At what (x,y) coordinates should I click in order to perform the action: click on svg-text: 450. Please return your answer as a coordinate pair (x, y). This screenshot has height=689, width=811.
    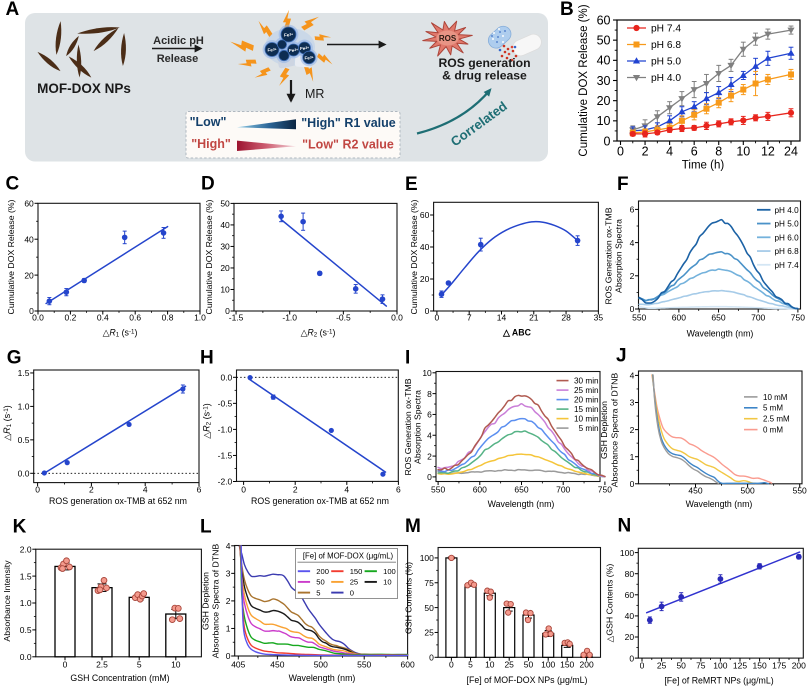
    Looking at the image, I should click on (277, 665).